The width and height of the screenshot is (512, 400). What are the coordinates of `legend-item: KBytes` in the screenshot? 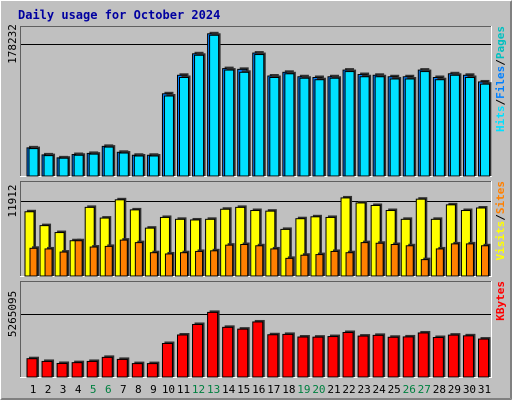 It's located at (500, 301).